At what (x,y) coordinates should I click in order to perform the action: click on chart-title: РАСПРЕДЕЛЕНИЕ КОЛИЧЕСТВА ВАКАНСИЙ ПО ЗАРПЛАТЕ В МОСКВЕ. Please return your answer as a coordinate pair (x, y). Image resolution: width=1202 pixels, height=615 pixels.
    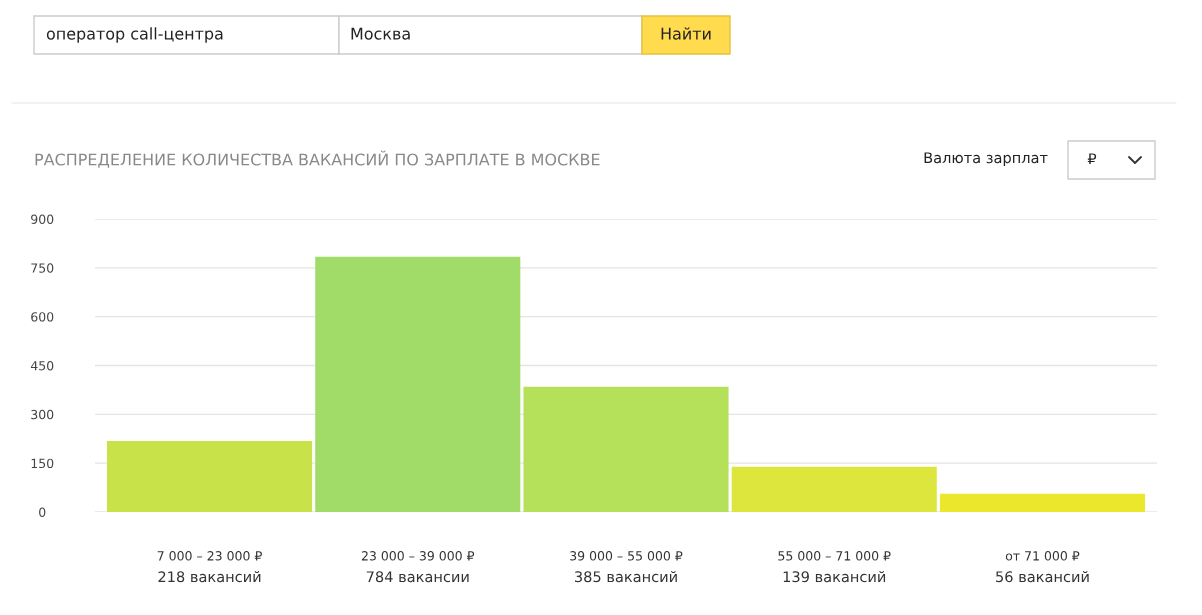
    Looking at the image, I should click on (317, 159).